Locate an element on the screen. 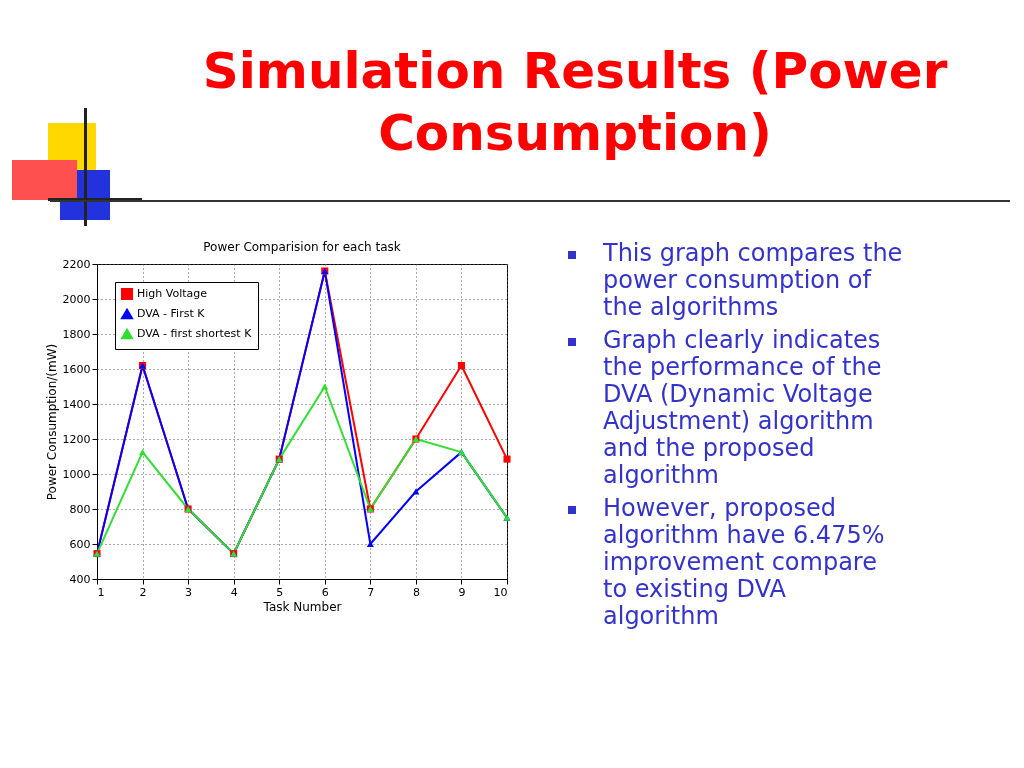  x-tick-label: 8 is located at coordinates (416, 592).